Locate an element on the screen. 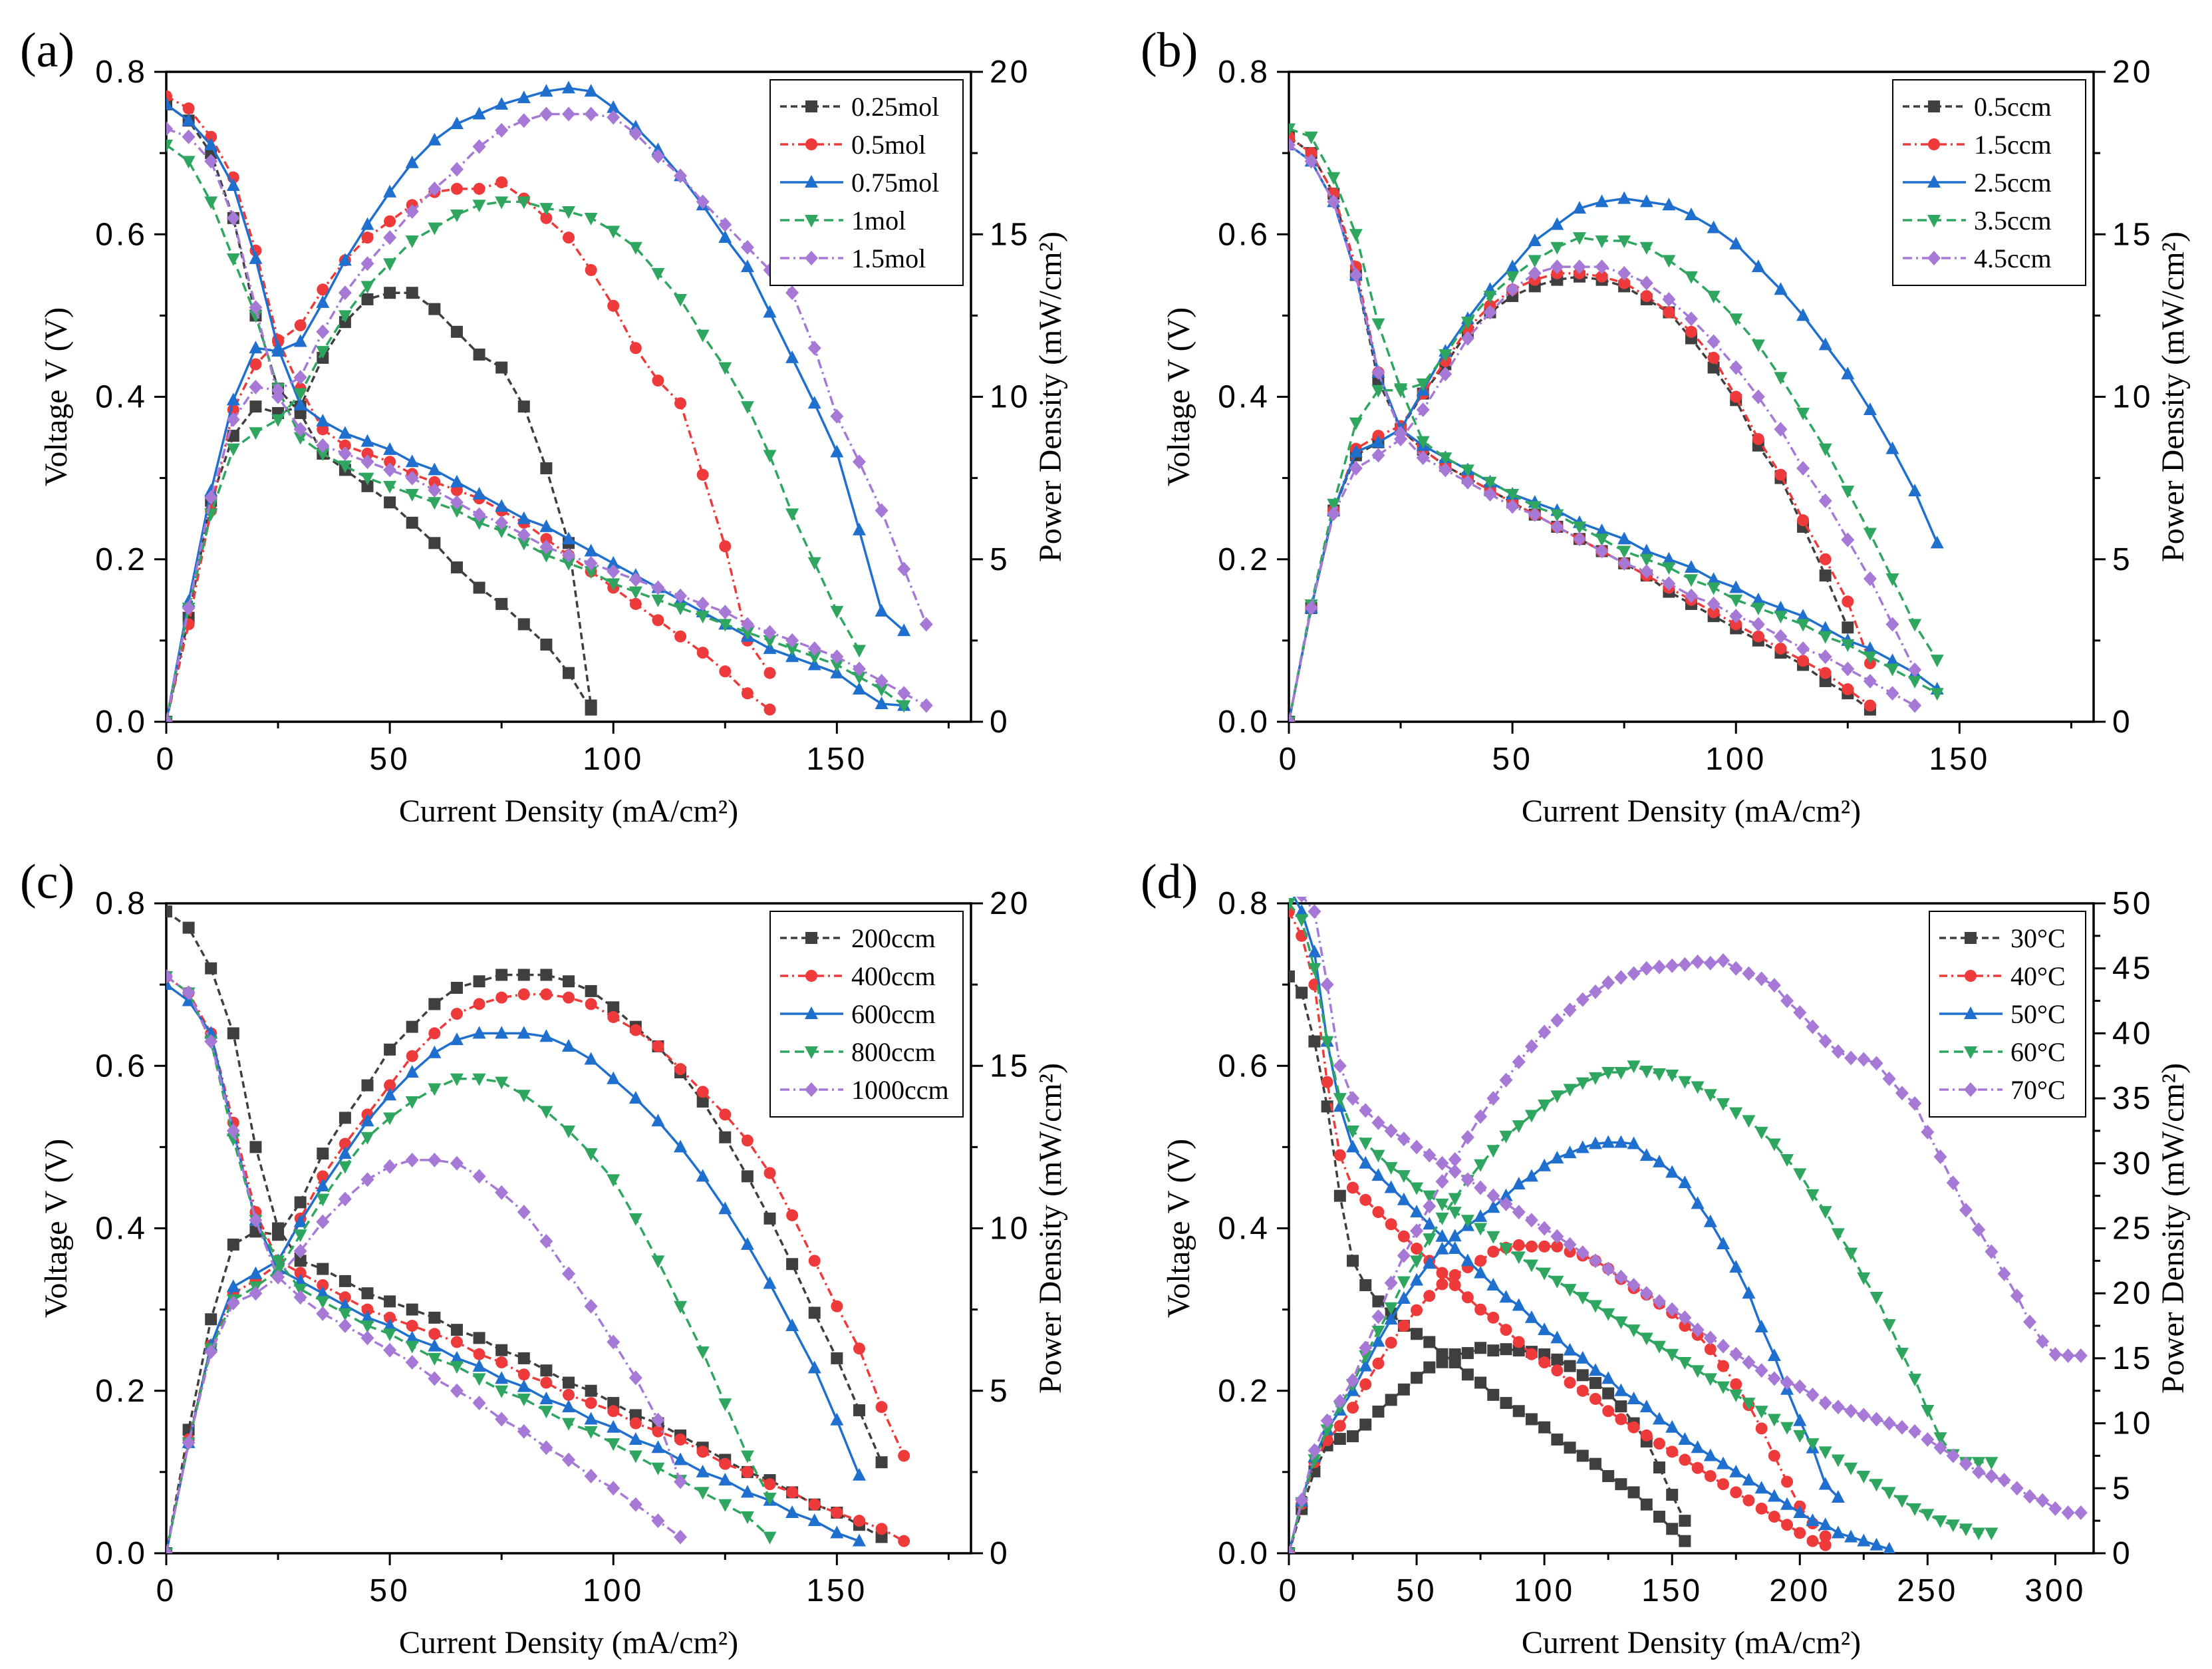 The width and height of the screenshot is (2212, 1669). x-tick-label: 150 is located at coordinates (1672, 1590).